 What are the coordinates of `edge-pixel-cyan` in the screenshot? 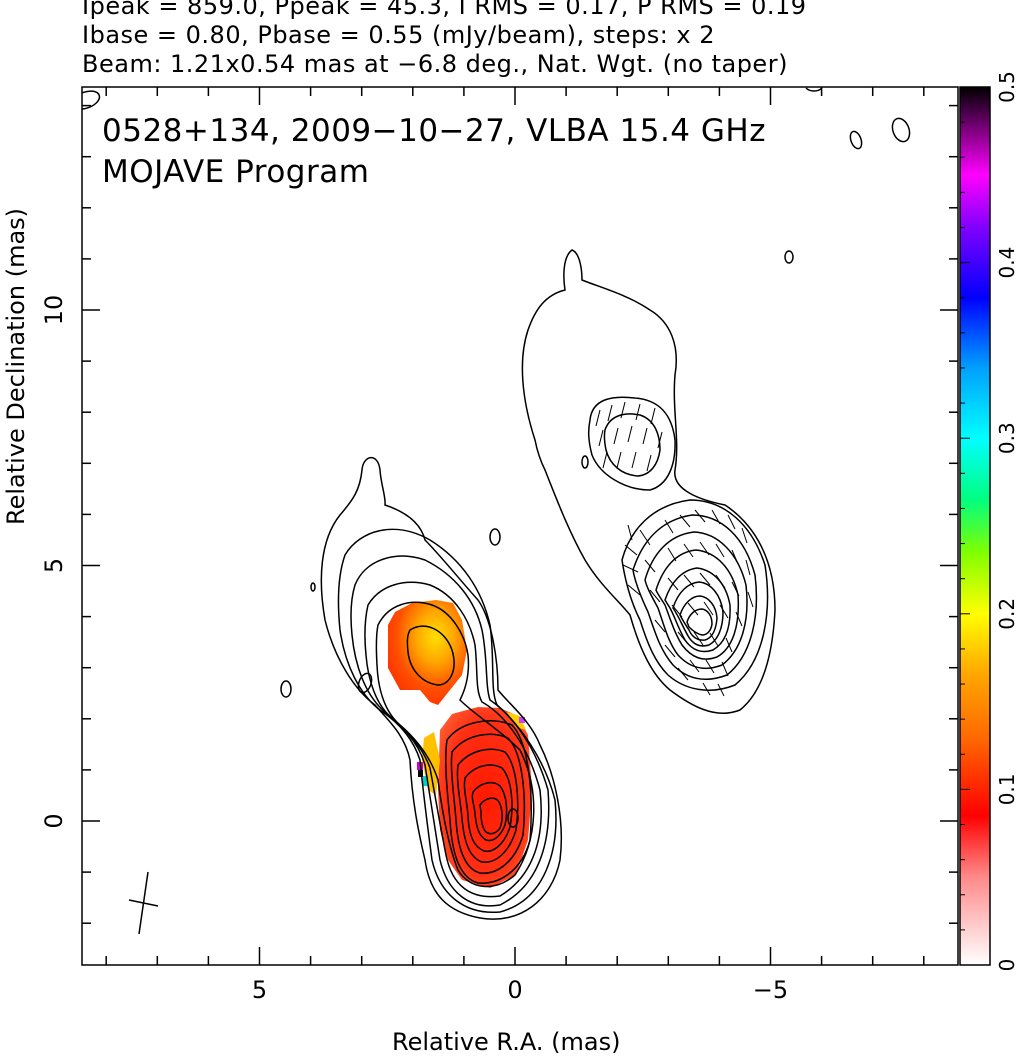 It's located at (425, 781).